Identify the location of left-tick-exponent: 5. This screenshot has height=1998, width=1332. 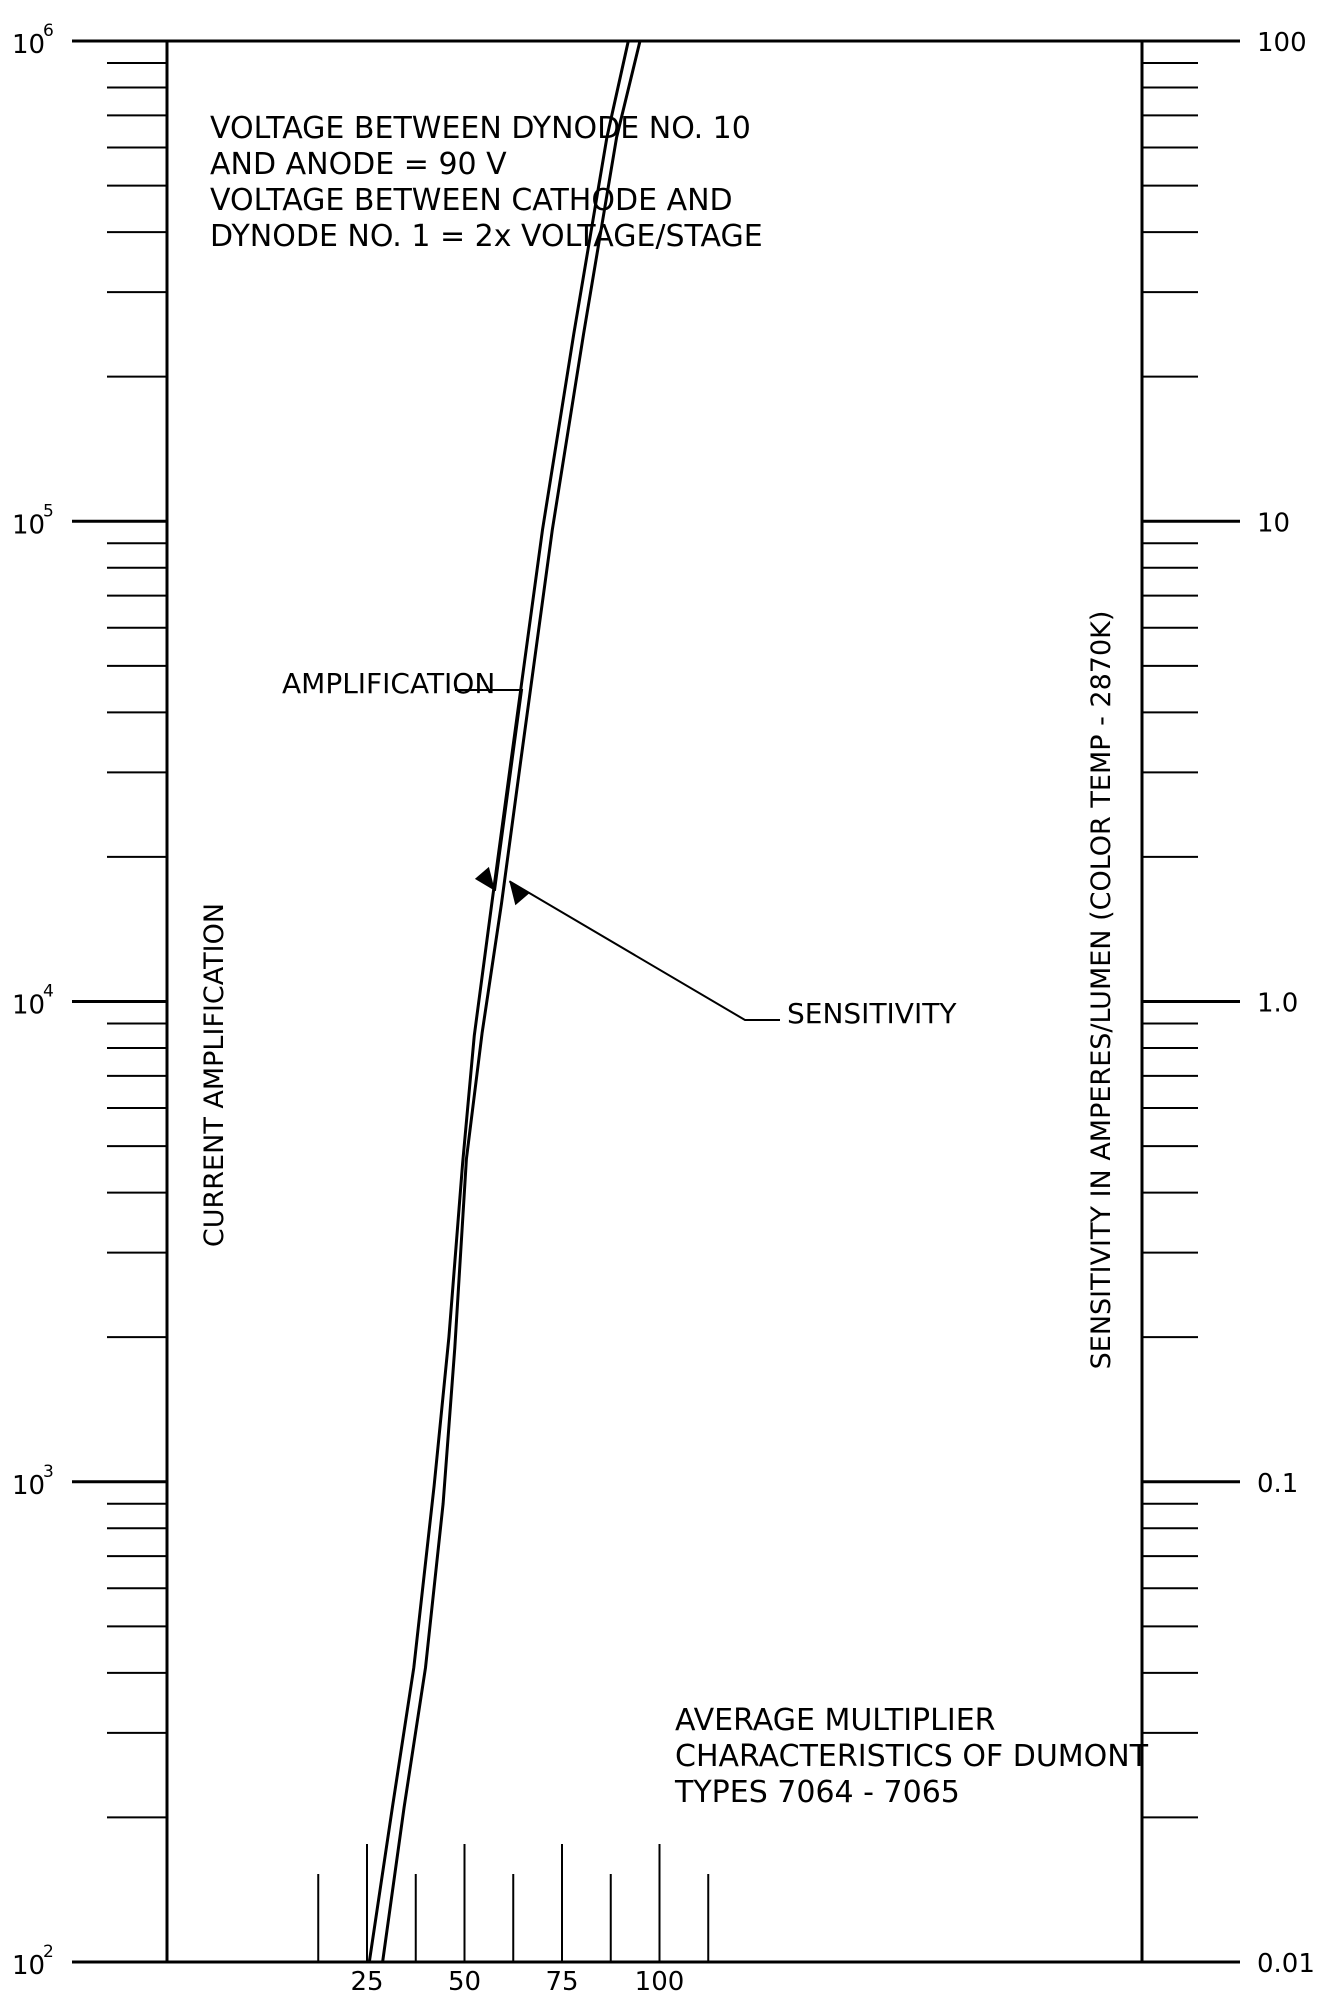
(48, 511).